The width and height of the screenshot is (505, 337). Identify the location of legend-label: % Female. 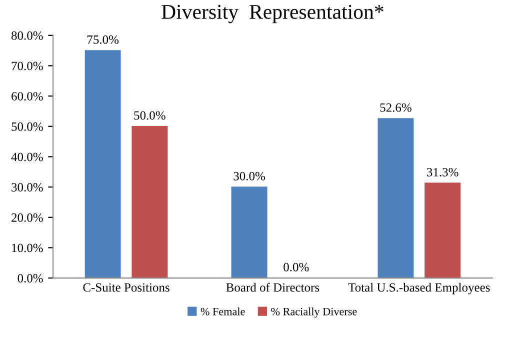
(222, 312).